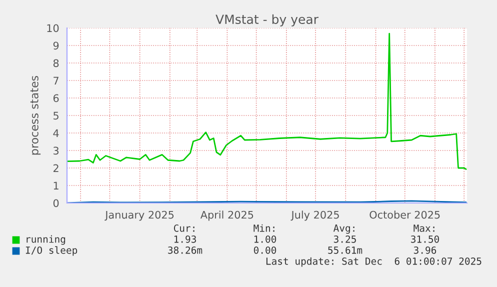 Image resolution: width=497 pixels, height=287 pixels. I want to click on y-tick-label: 1, so click(56, 186).